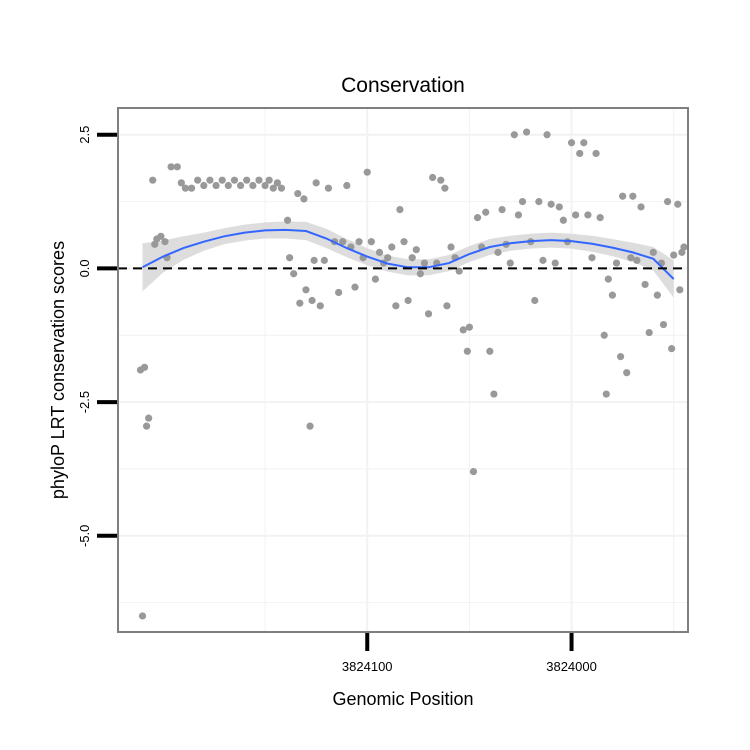  Describe the element at coordinates (403, 85) in the screenshot. I see `chart-title: Conservation` at that location.